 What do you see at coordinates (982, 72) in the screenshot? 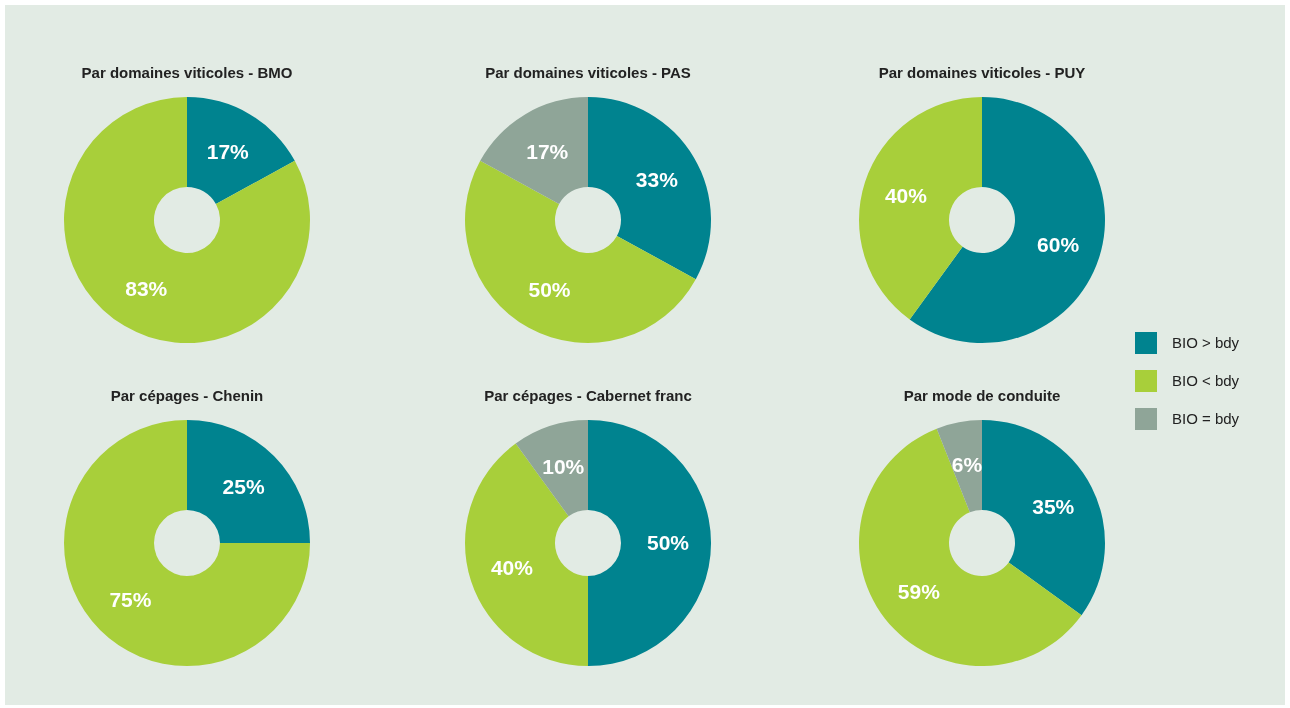
I see `chart-title: Par domaines viticoles - PUY` at bounding box center [982, 72].